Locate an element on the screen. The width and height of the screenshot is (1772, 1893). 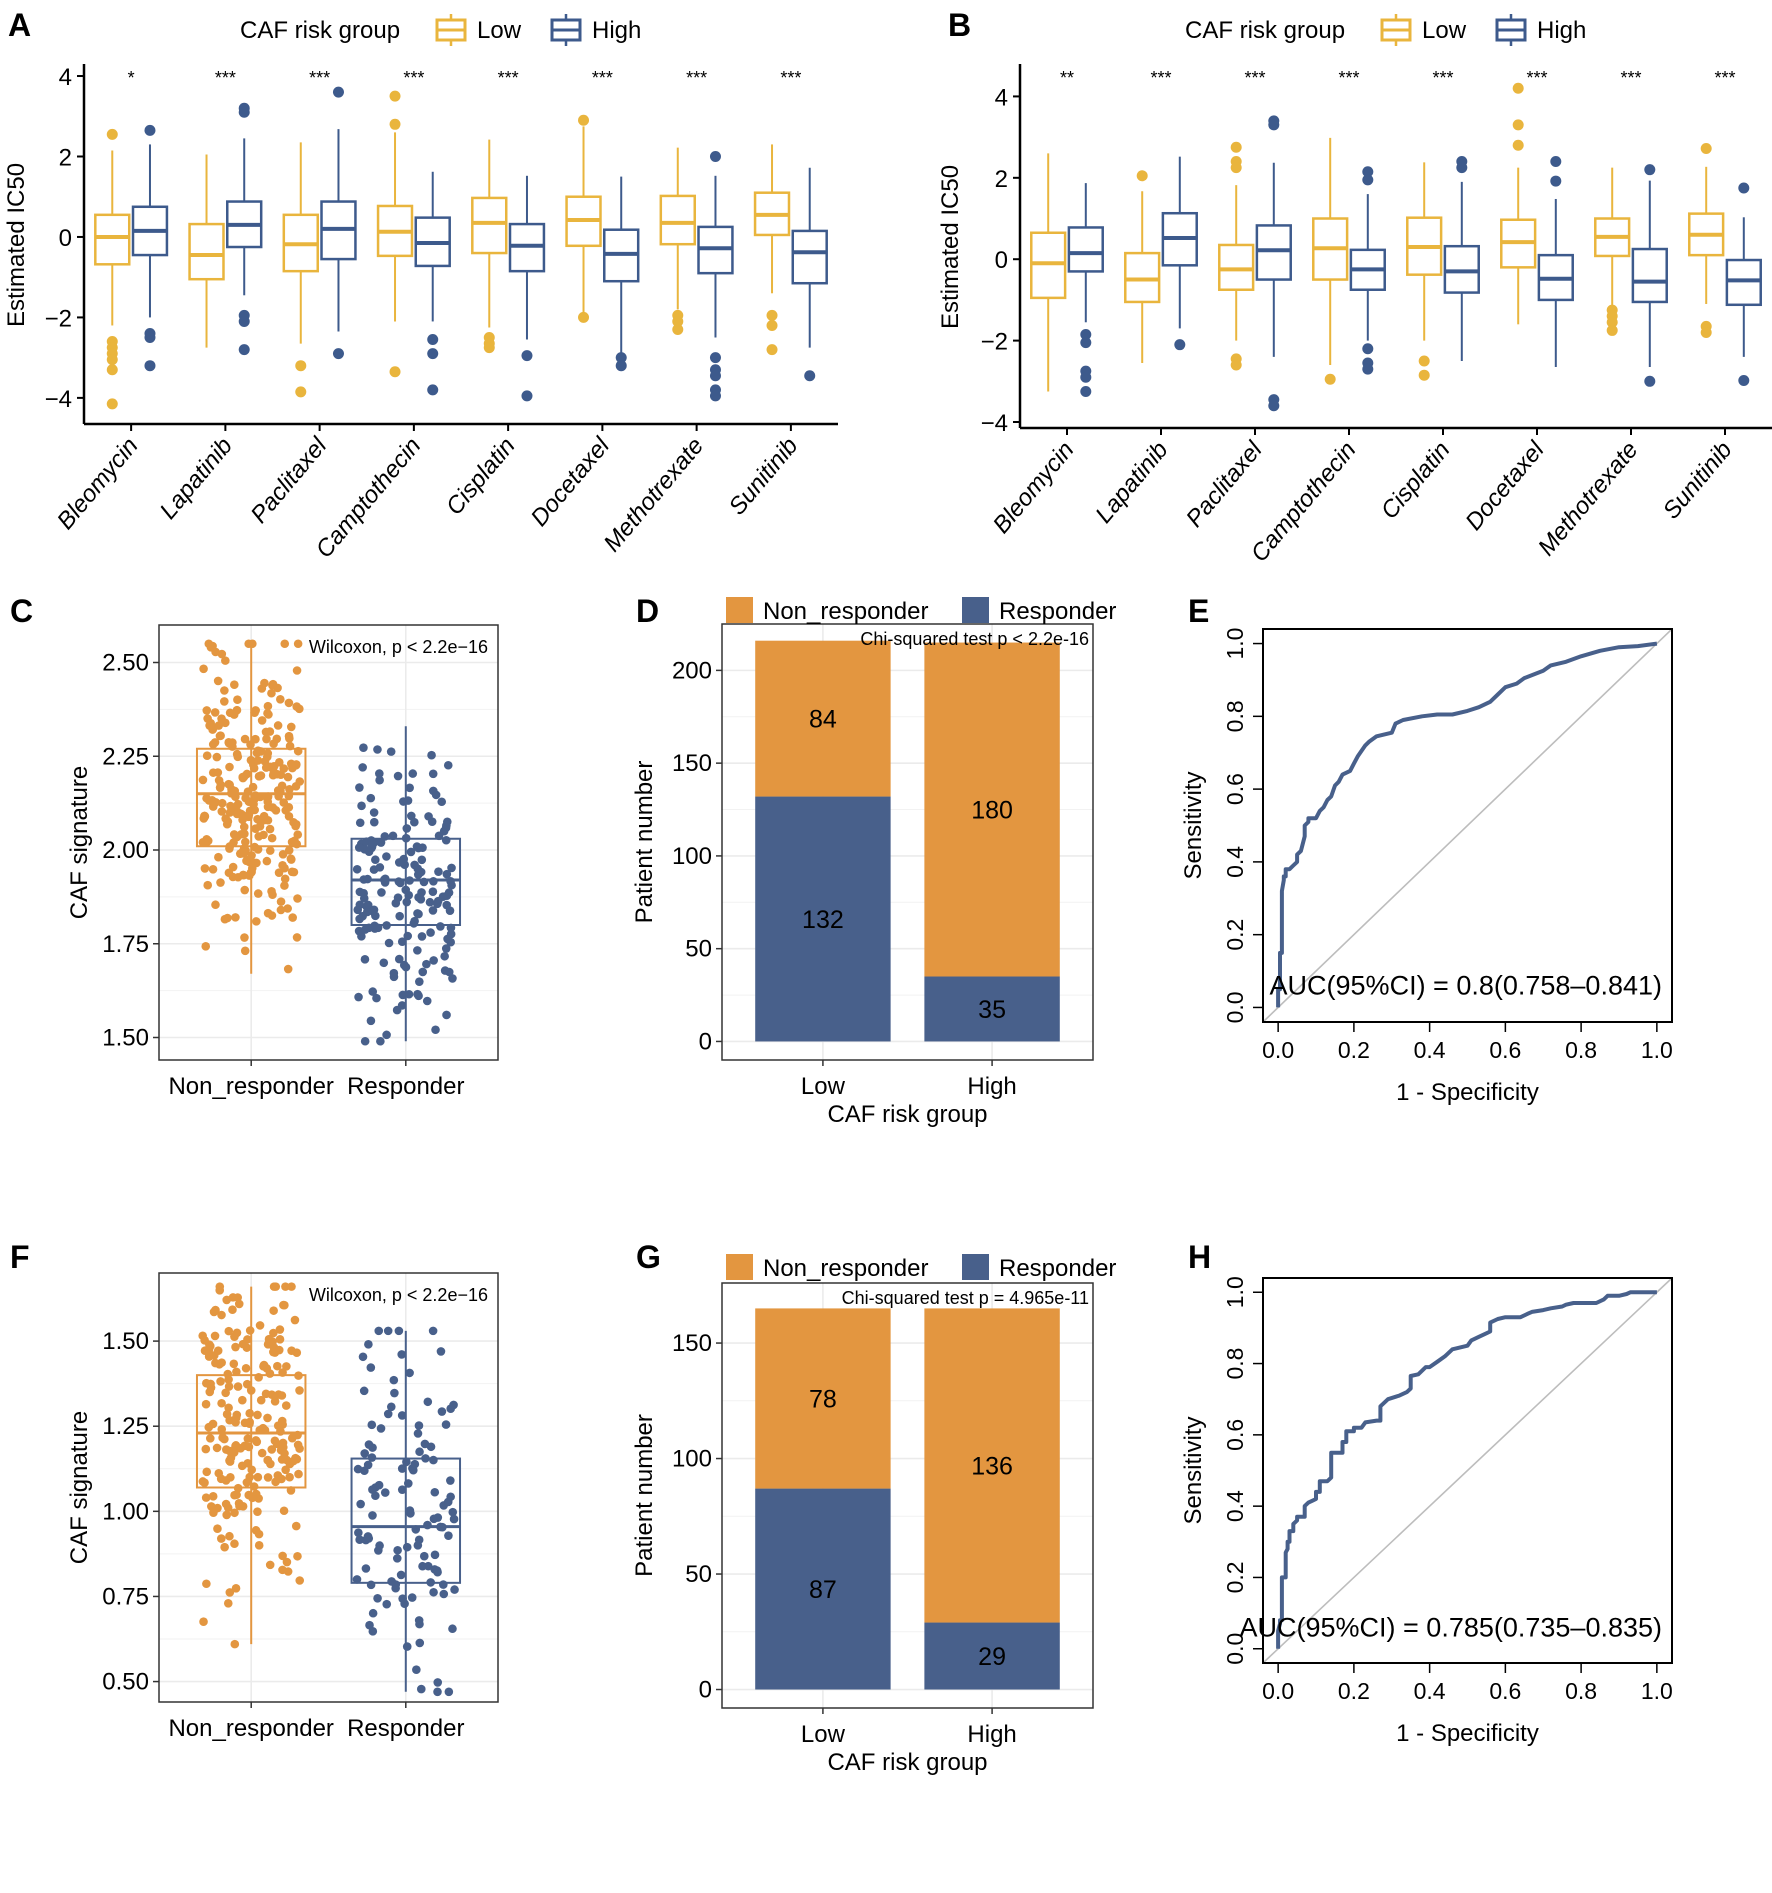
y-tick-label: 1.00 is located at coordinates (125, 1511).